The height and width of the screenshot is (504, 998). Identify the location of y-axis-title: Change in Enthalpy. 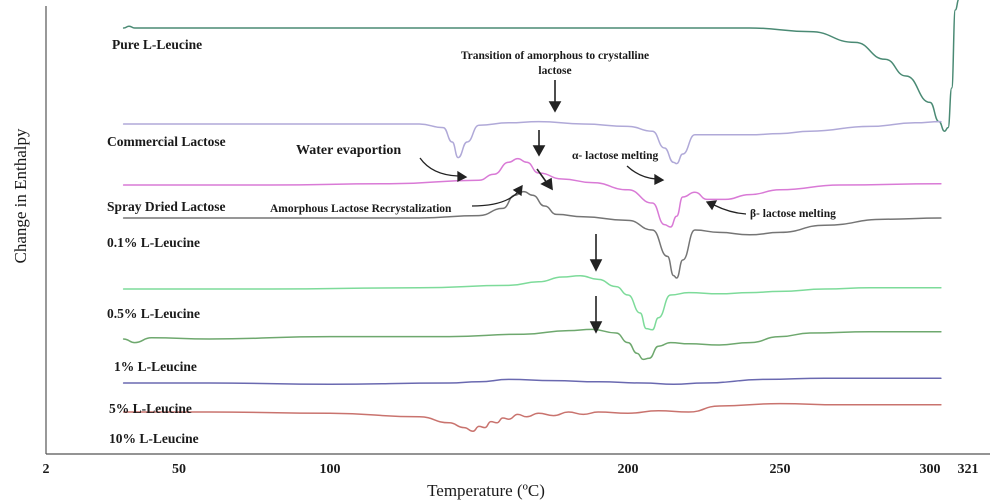
(20, 196).